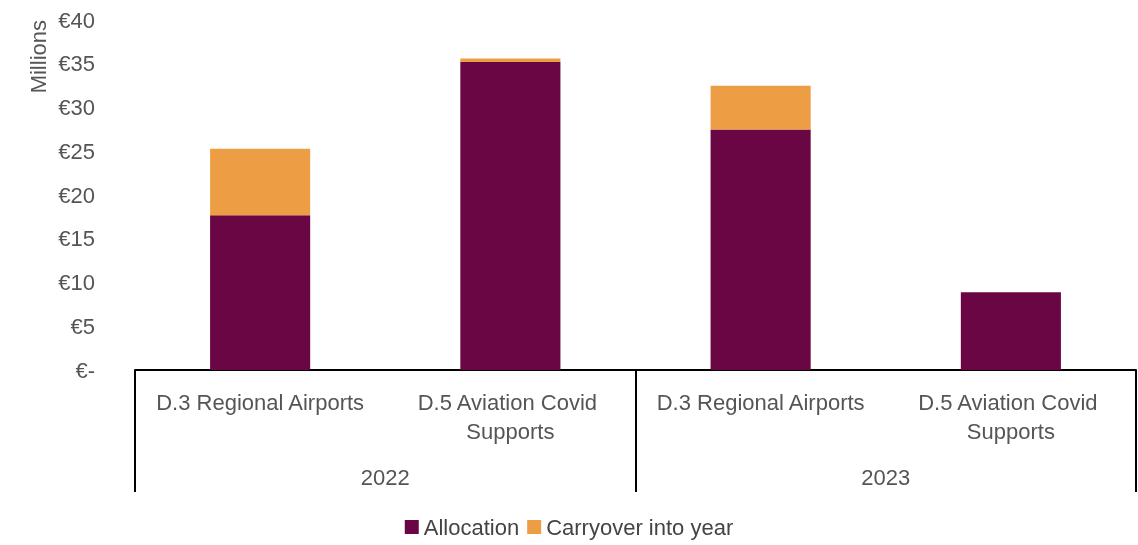 Image resolution: width=1138 pixels, height=545 pixels. What do you see at coordinates (82, 326) in the screenshot?
I see `y-tick-label: €5` at bounding box center [82, 326].